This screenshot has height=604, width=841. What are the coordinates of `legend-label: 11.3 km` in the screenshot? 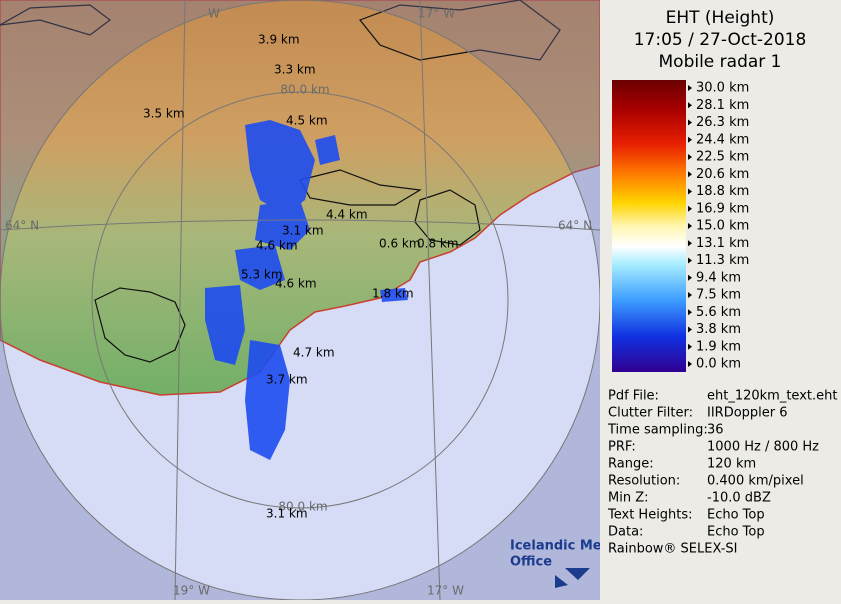 It's located at (722, 260).